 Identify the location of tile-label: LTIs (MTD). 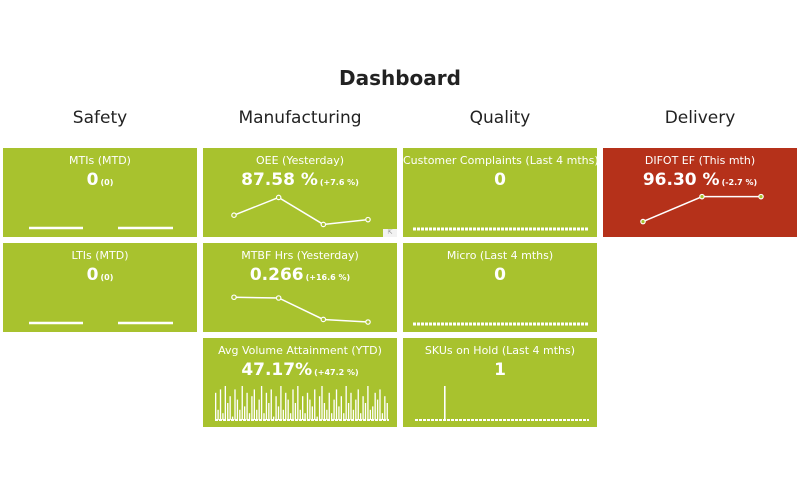
(100, 255).